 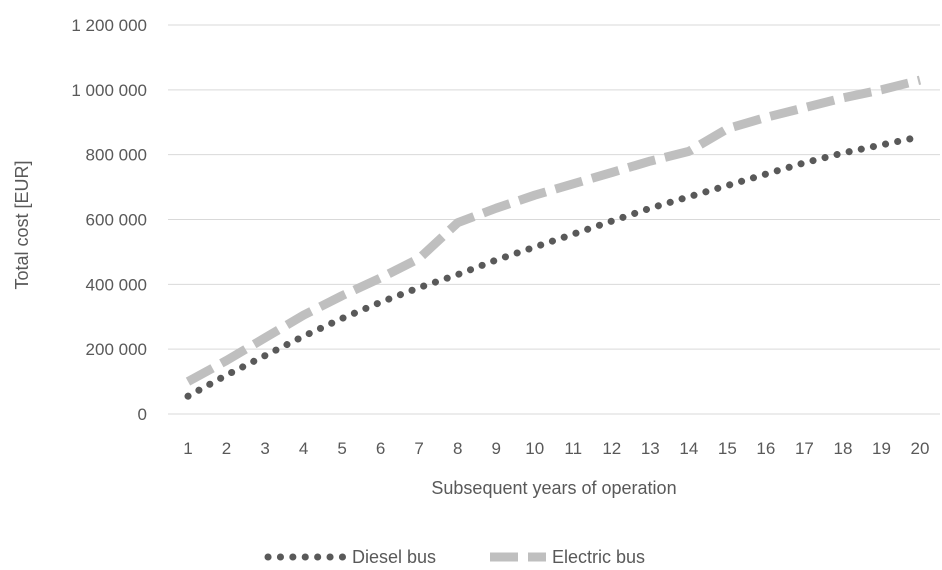 I want to click on x-tick-labels: 1 2 3 4 5 6 7 8 9 10 11 12 13 14 15 16 17 18 19 20, so click(x=556, y=448).